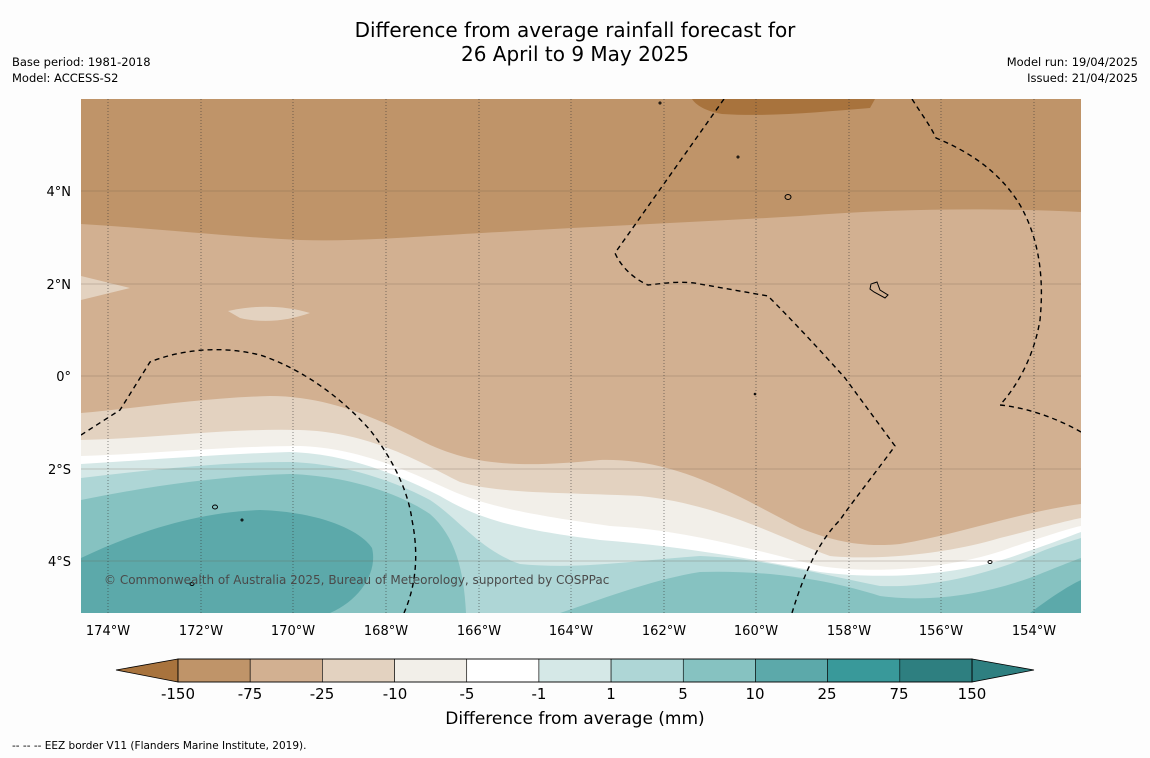 The image size is (1150, 758). I want to click on y-tick-label: 4°N, so click(59, 192).